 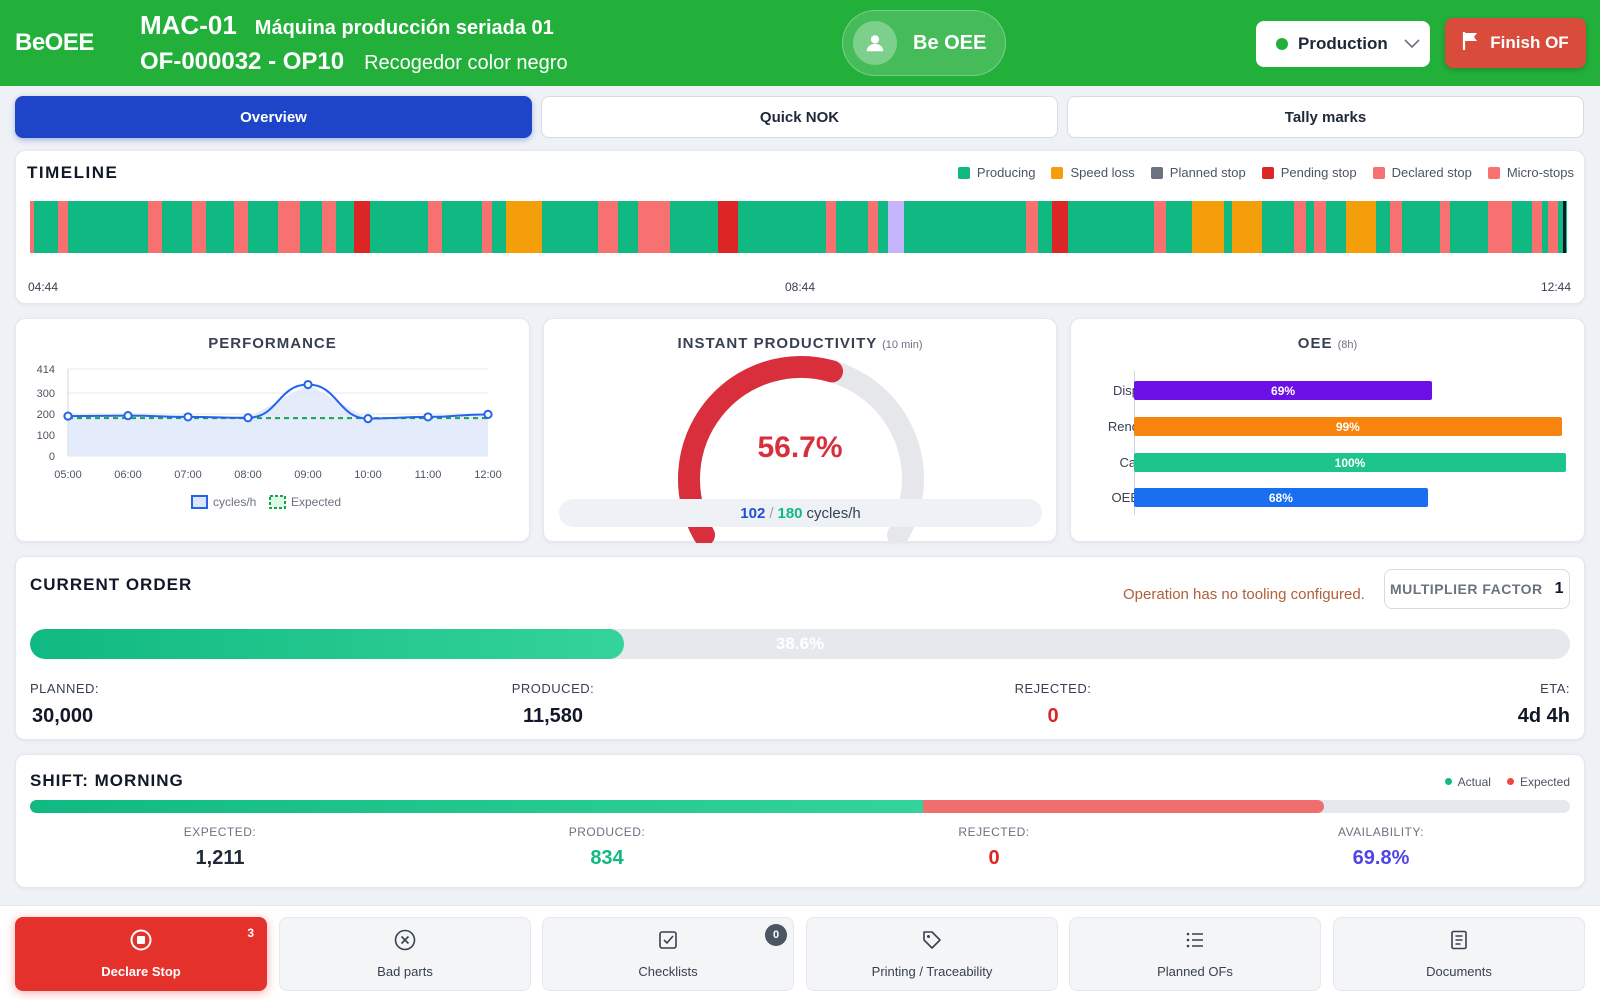 I want to click on checkbox-icon, so click(x=668, y=941).